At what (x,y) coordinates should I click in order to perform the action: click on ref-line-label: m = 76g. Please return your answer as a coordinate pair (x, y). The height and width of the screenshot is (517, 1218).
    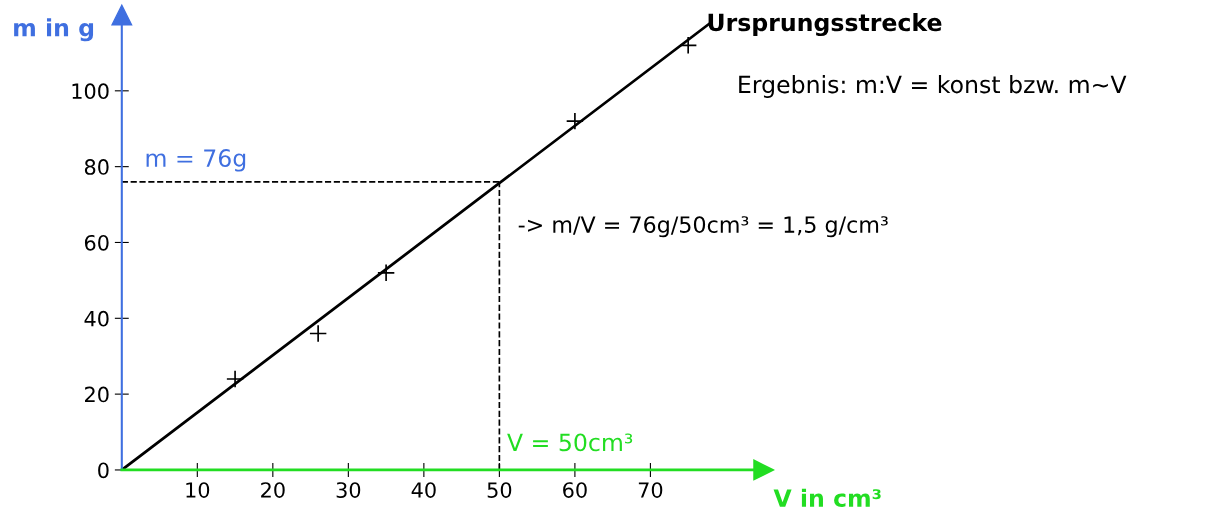
    Looking at the image, I should click on (196, 160).